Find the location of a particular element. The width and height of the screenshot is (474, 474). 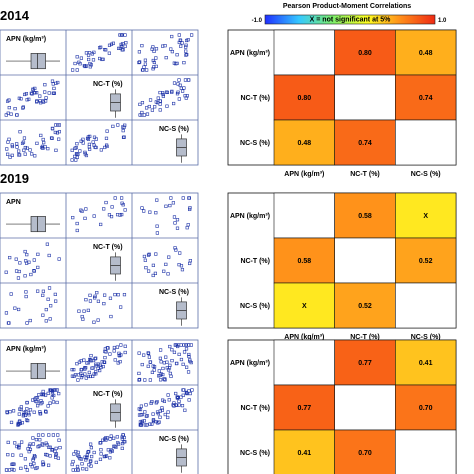

heatmap-cell-label: 0.74 is located at coordinates (426, 98).